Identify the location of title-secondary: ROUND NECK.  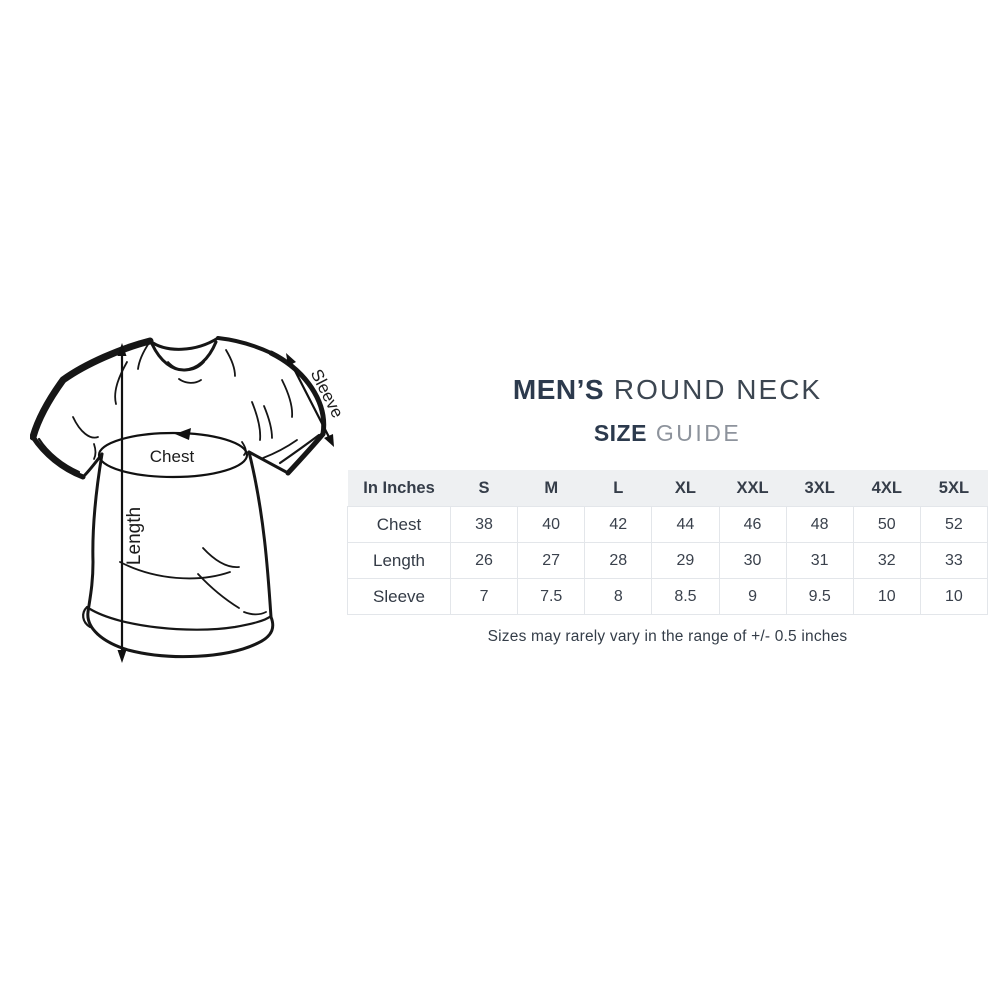
(718, 389).